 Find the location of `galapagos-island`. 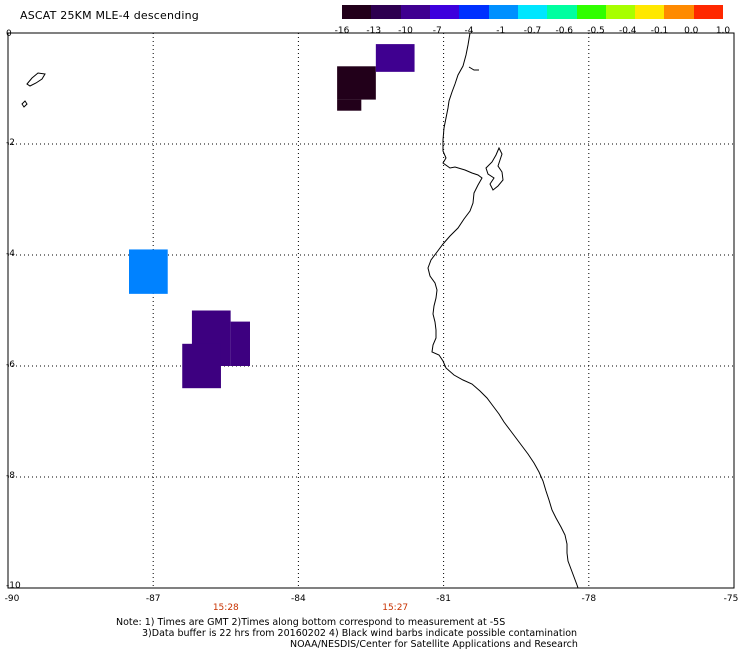

galapagos-island is located at coordinates (36, 79).